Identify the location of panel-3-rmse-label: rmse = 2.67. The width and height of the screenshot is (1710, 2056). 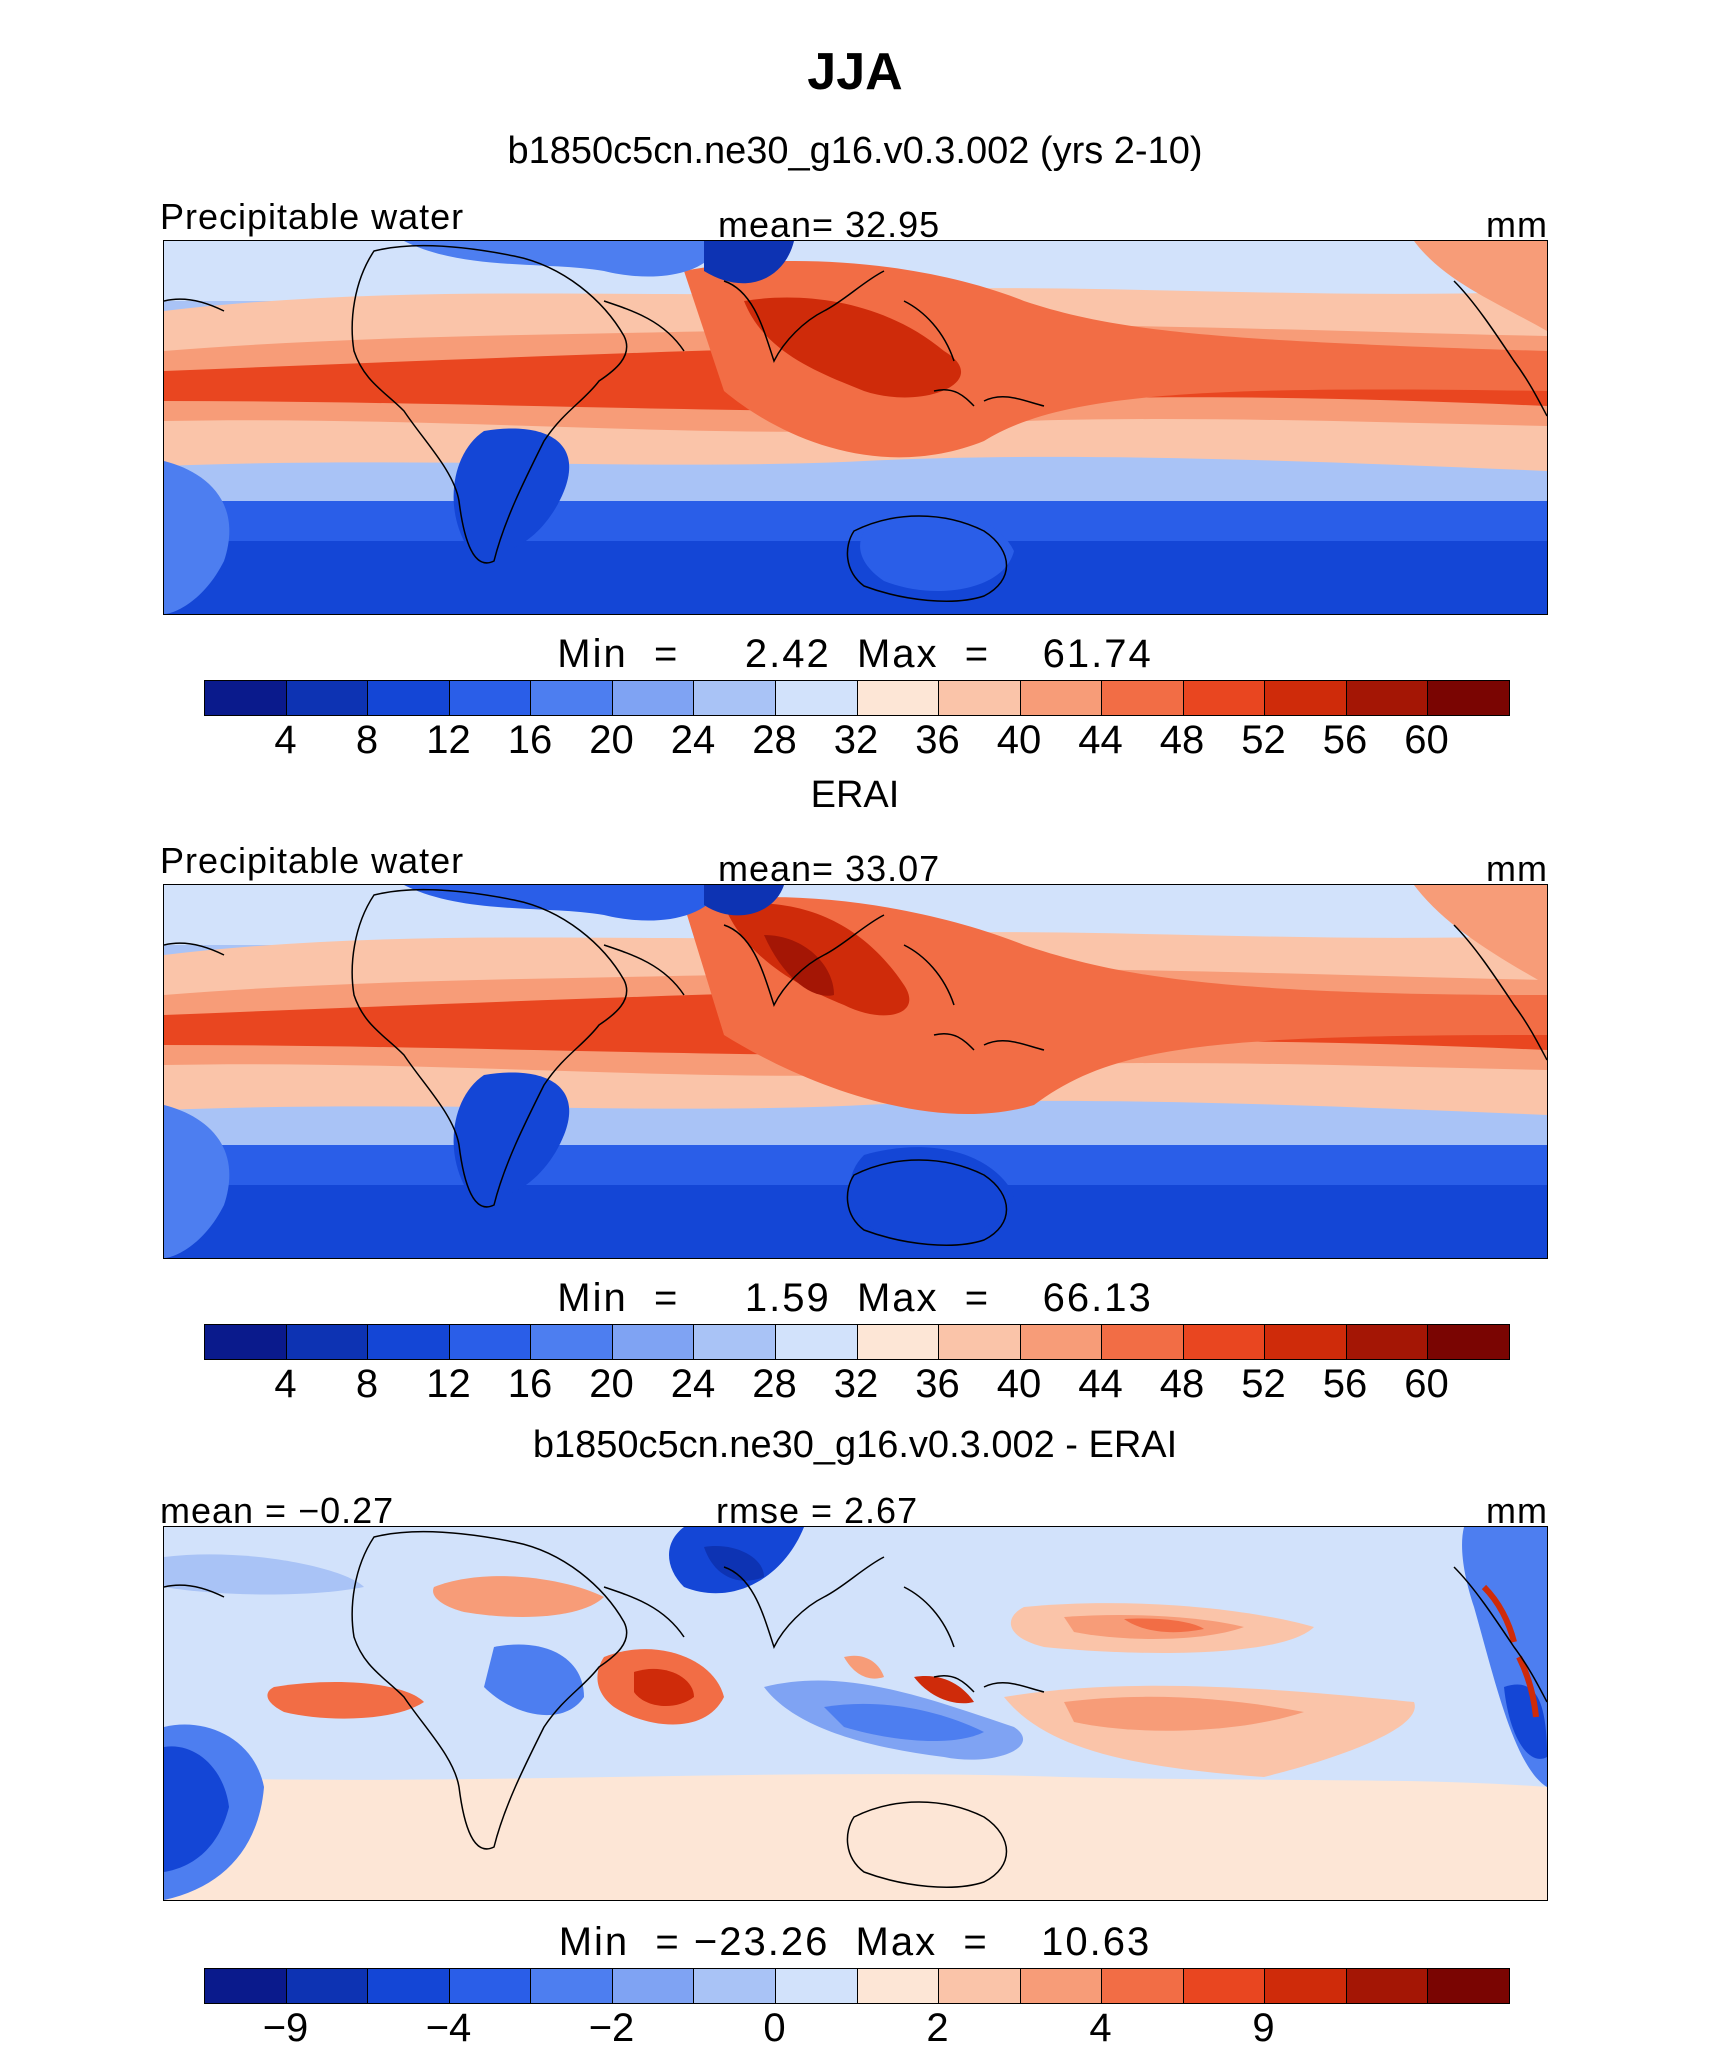
(817, 1510).